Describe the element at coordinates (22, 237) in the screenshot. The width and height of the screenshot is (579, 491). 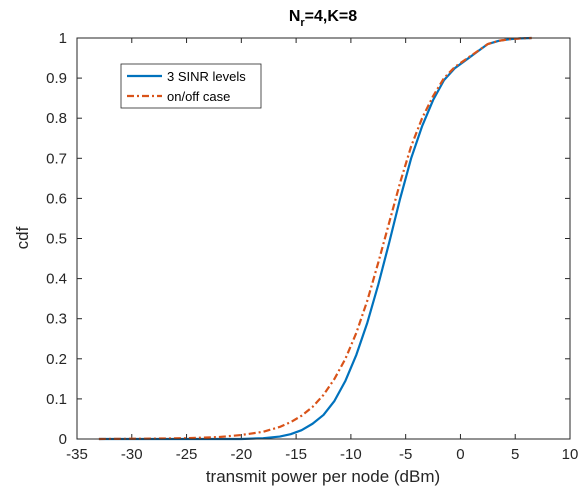
I see `y-axis-label: cdf` at that location.